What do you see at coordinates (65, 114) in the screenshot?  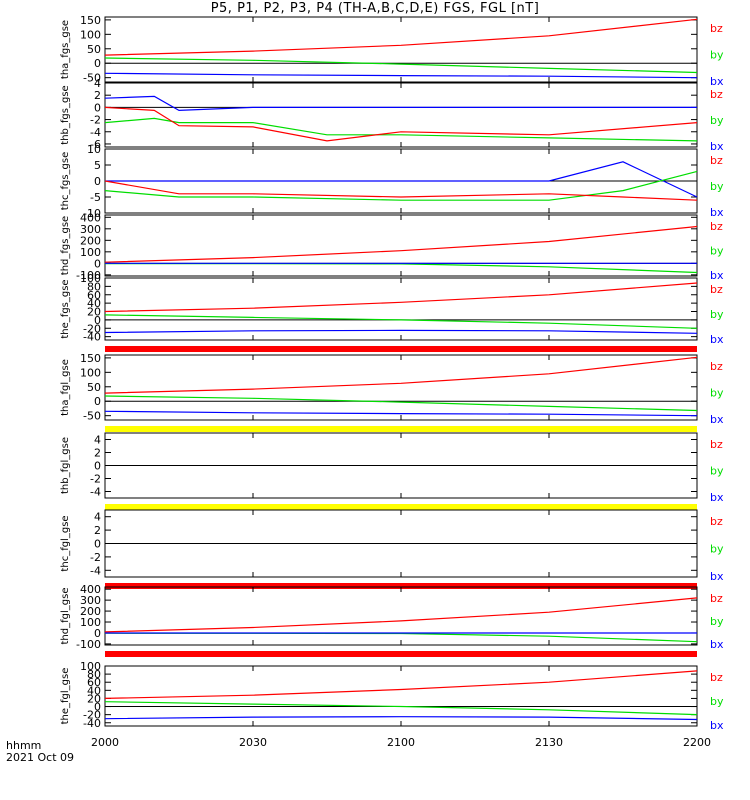 I see `y-axis-label: thb_fgs_gse` at bounding box center [65, 114].